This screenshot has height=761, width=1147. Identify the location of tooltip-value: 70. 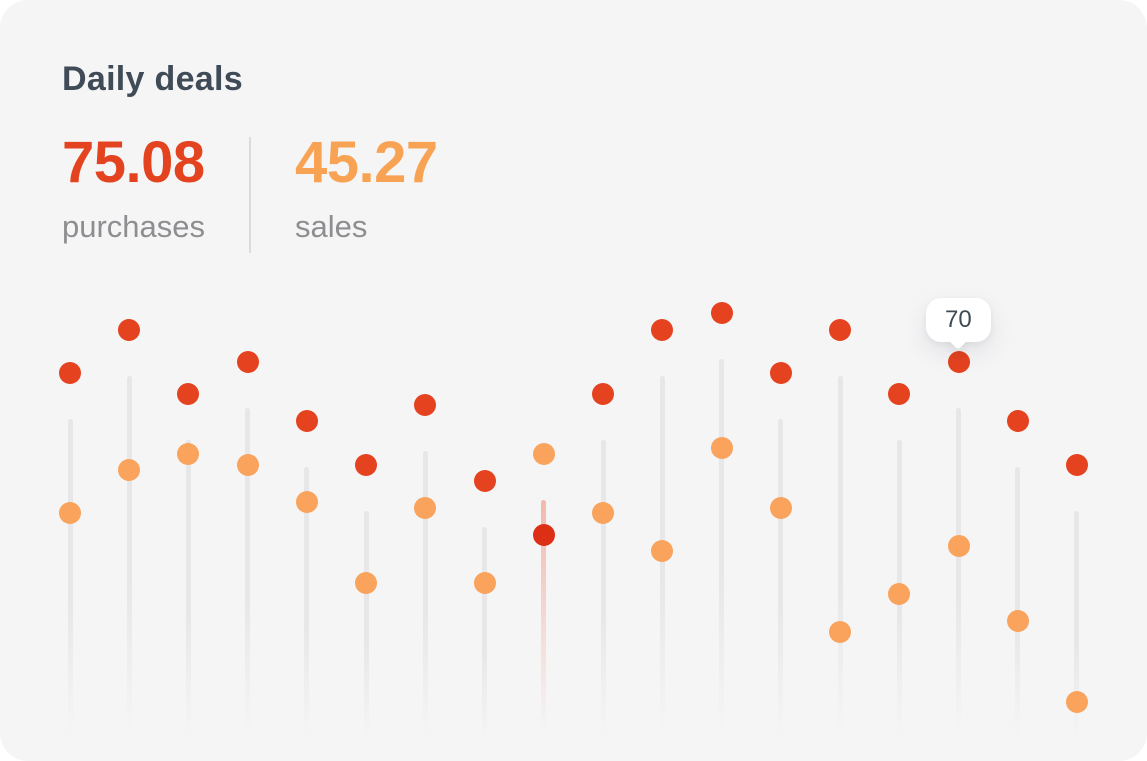
(958, 319).